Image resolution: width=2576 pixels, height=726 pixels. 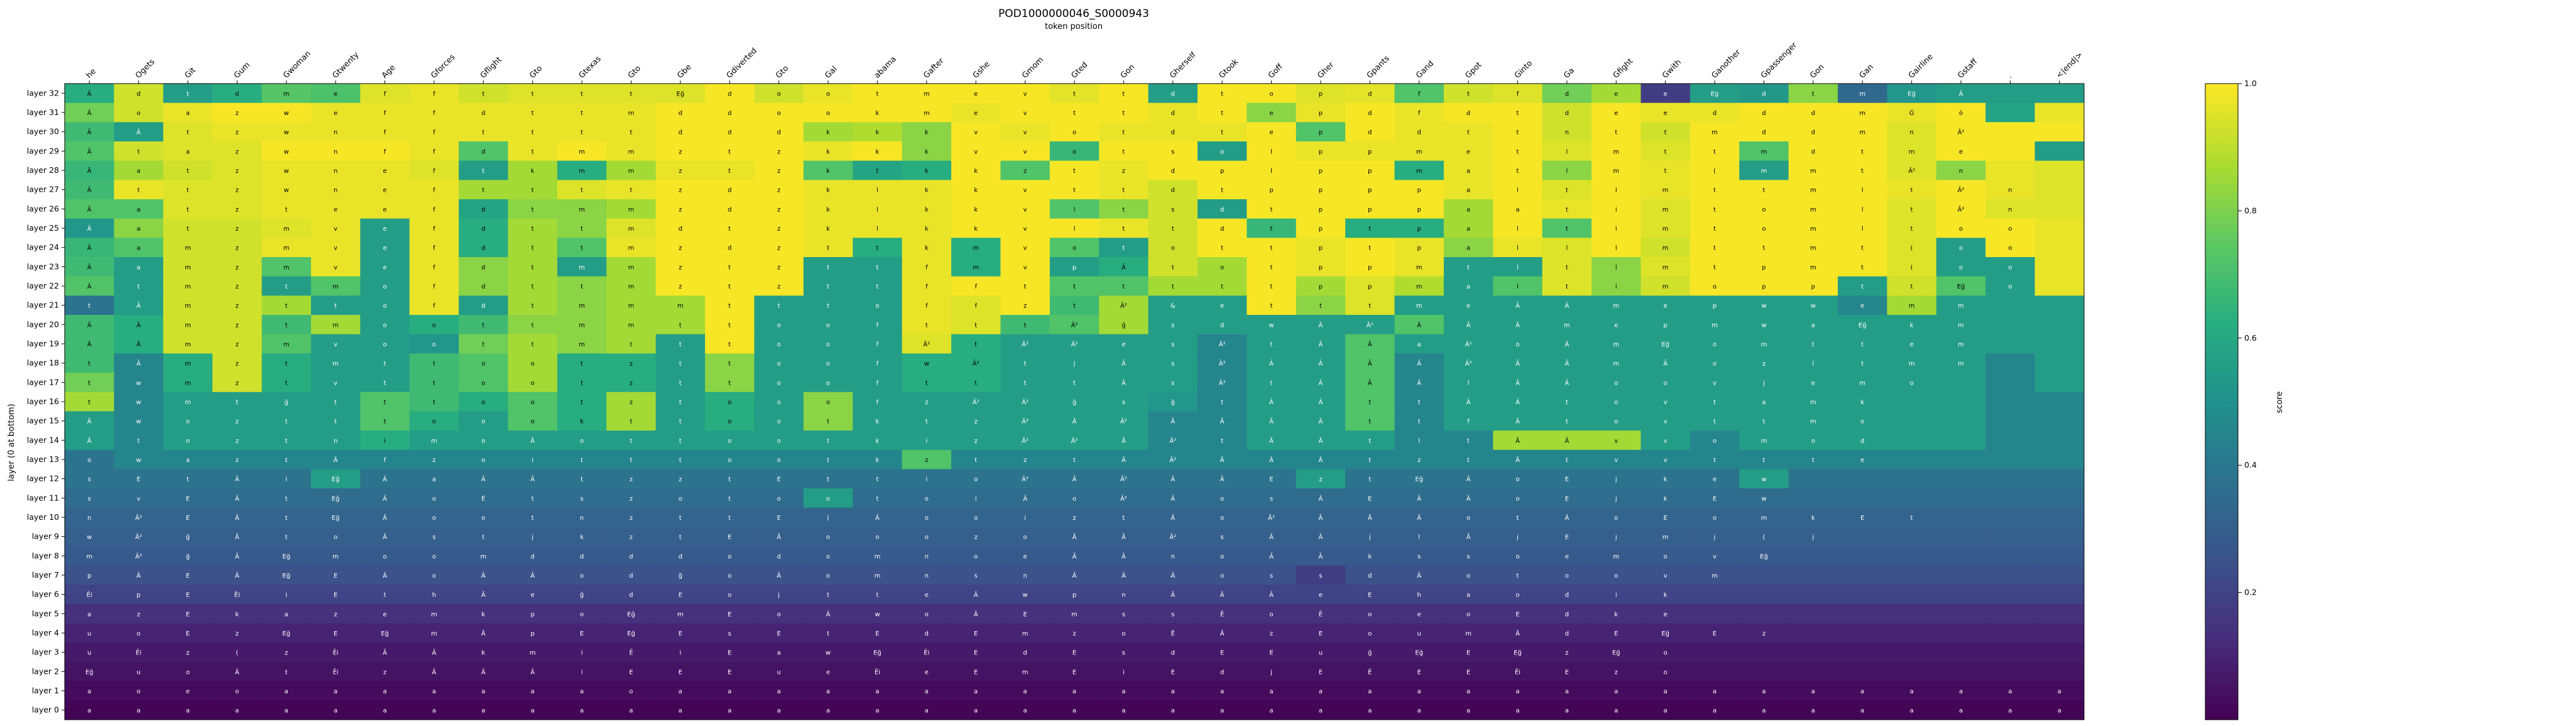 I want to click on heatmap-cell-label: Ā², so click(x=1025, y=344).